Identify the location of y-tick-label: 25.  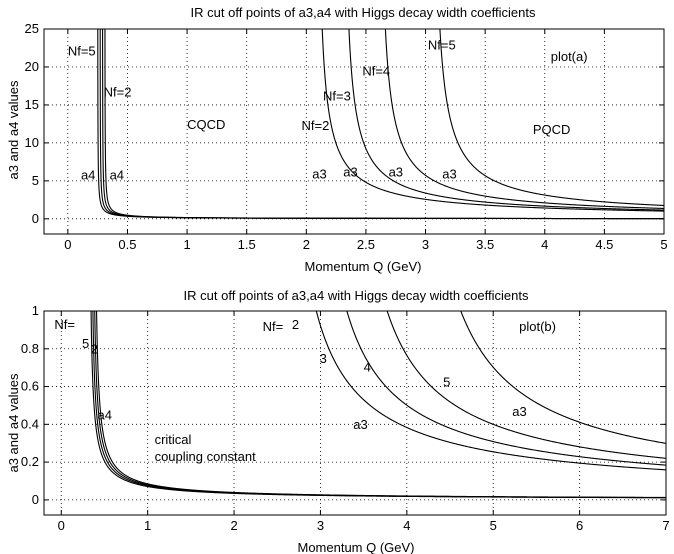
(32, 28).